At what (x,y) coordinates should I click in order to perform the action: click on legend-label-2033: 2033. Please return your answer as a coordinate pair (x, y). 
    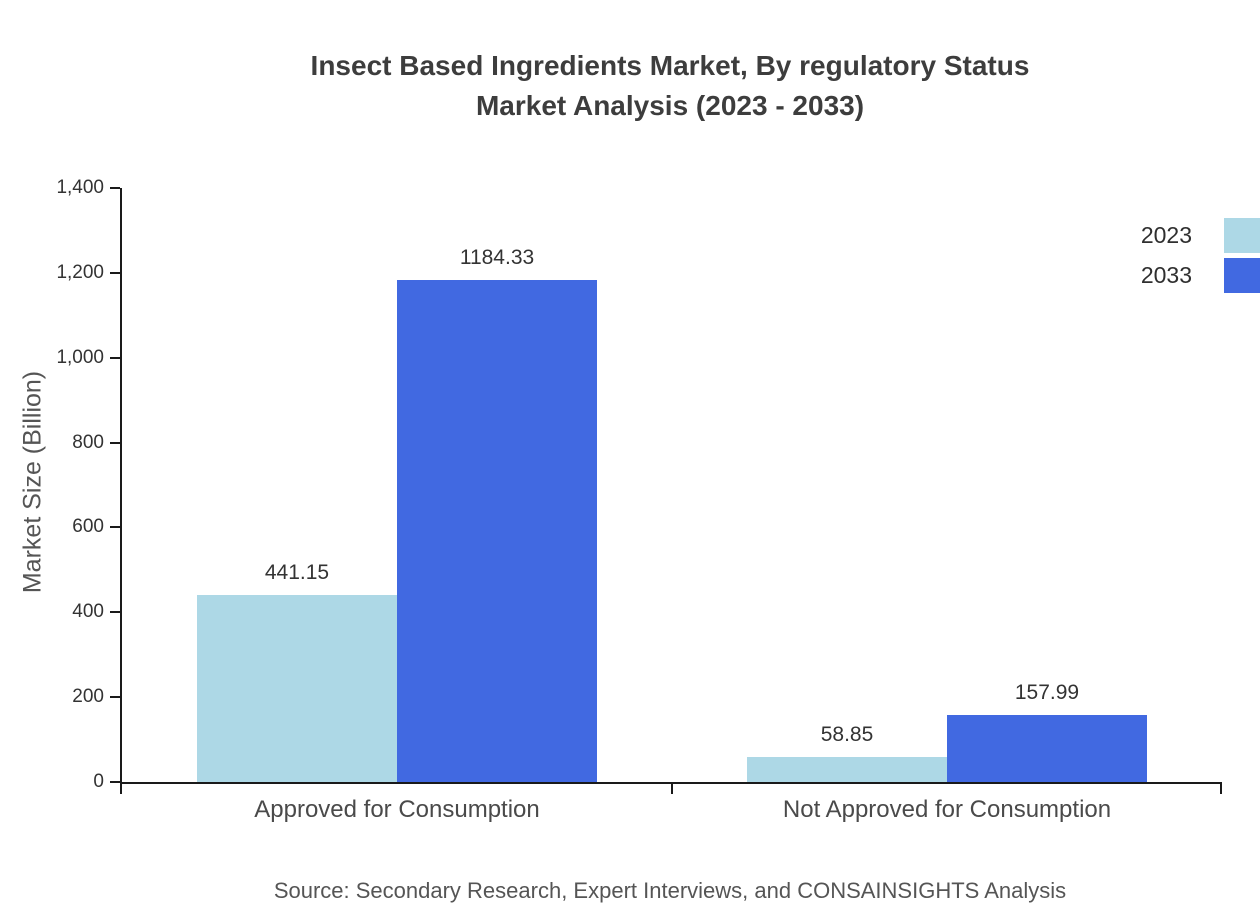
    Looking at the image, I should click on (1166, 275).